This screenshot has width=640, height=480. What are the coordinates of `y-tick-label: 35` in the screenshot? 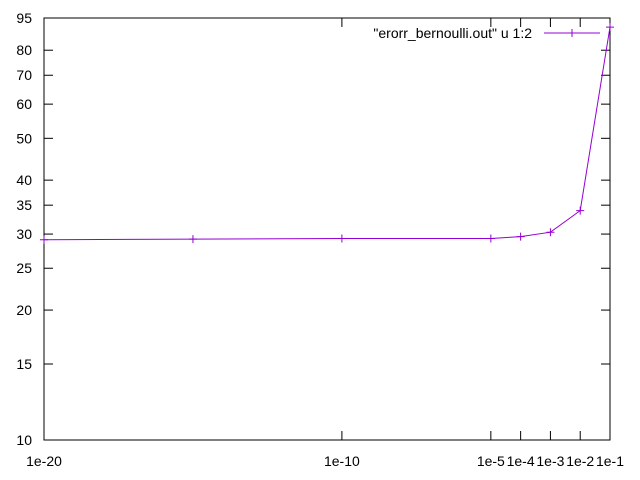 It's located at (24, 205).